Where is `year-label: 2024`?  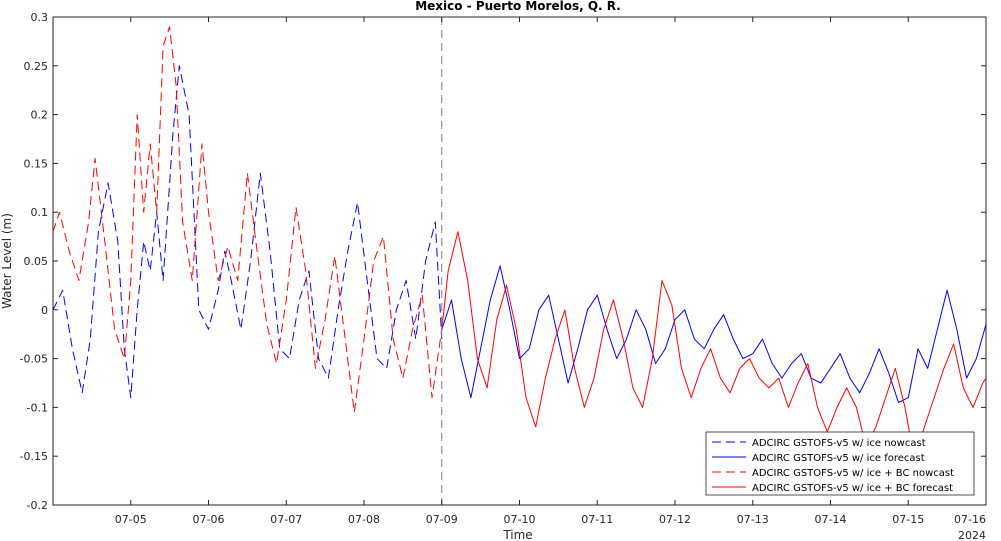 year-label: 2024 is located at coordinates (972, 535).